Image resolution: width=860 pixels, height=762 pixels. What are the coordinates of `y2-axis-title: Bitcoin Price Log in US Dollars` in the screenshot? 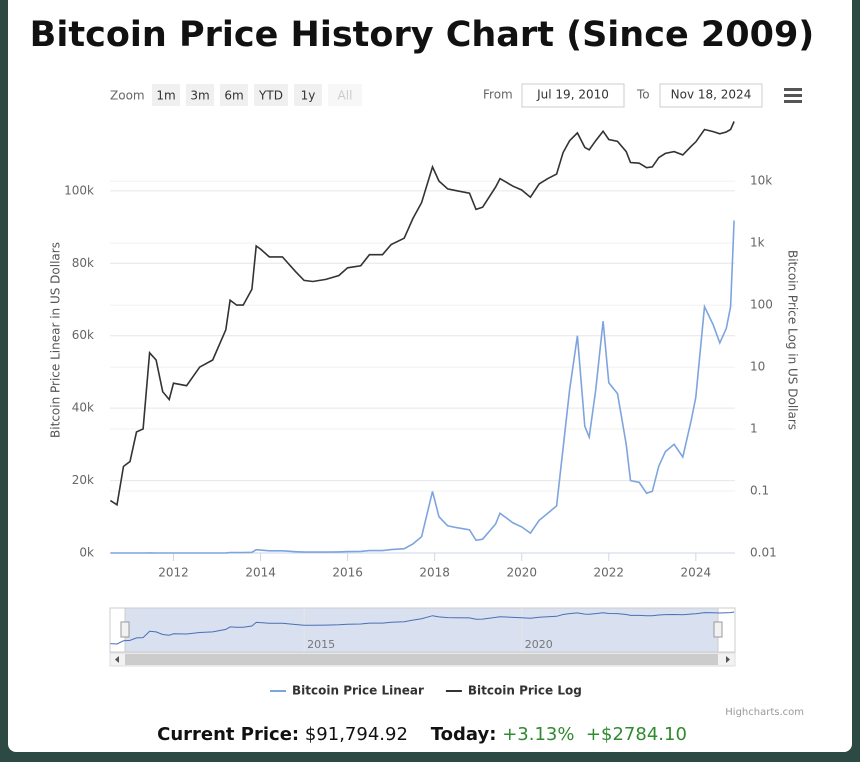 It's located at (793, 340).